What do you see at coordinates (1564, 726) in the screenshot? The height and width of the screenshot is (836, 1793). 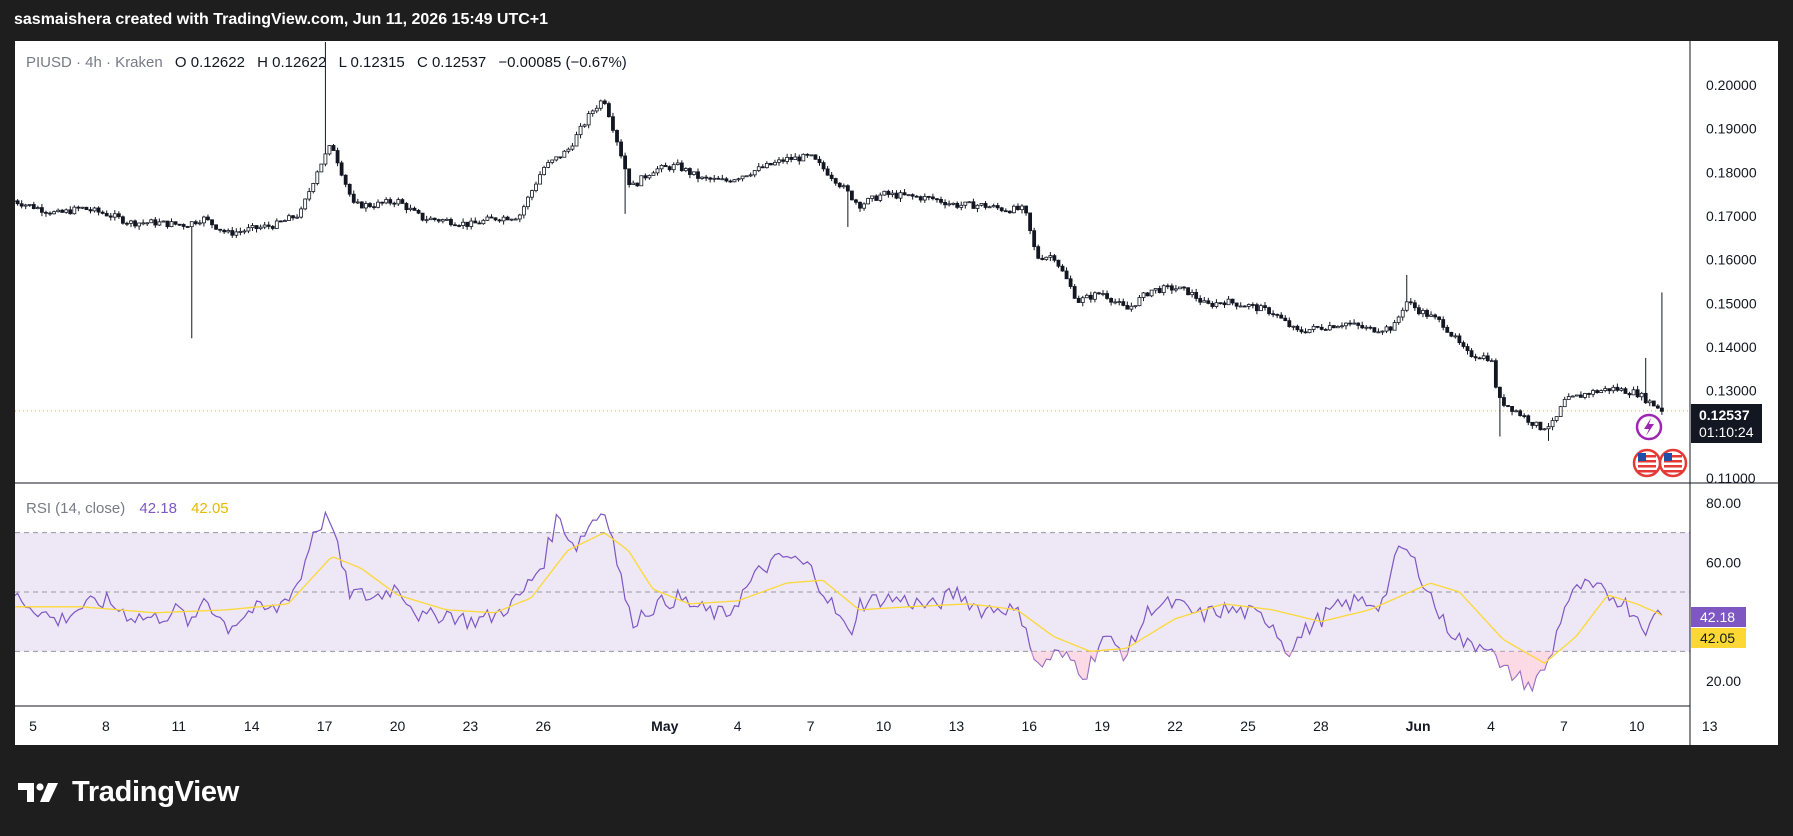 I see `time-axis-label: 7` at bounding box center [1564, 726].